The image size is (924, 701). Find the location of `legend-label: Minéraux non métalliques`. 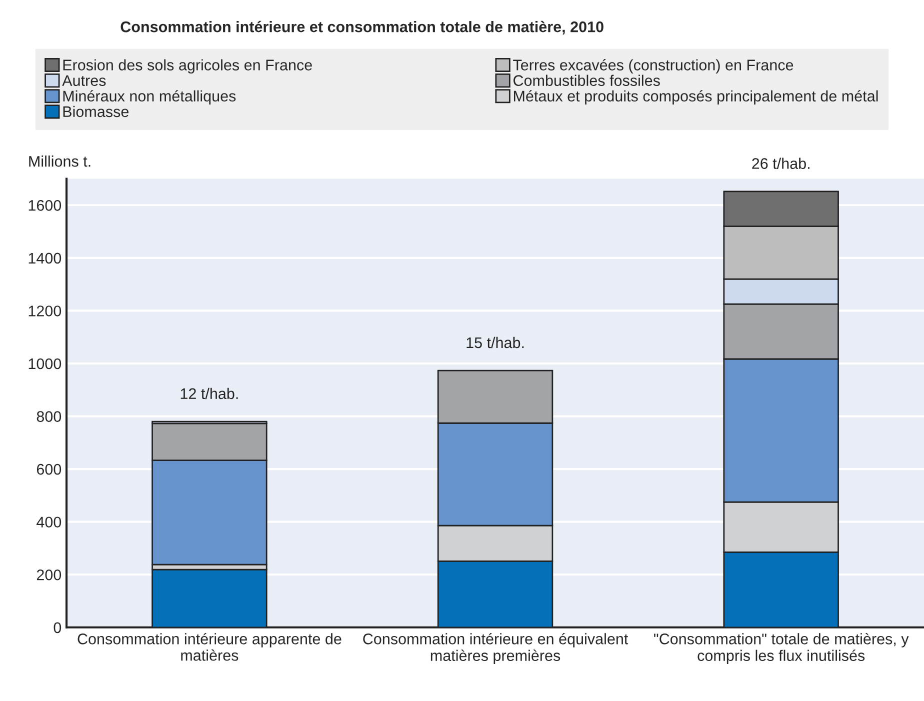

legend-label: Minéraux non métalliques is located at coordinates (149, 97).